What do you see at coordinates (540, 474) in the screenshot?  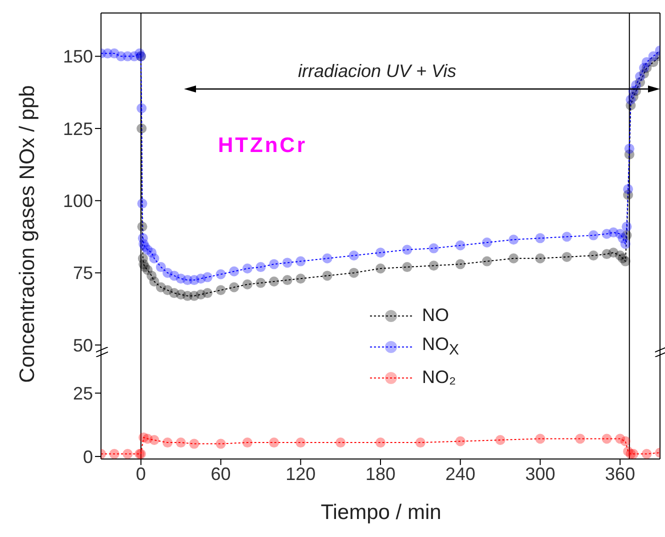 I see `x-tick-label: 300` at bounding box center [540, 474].